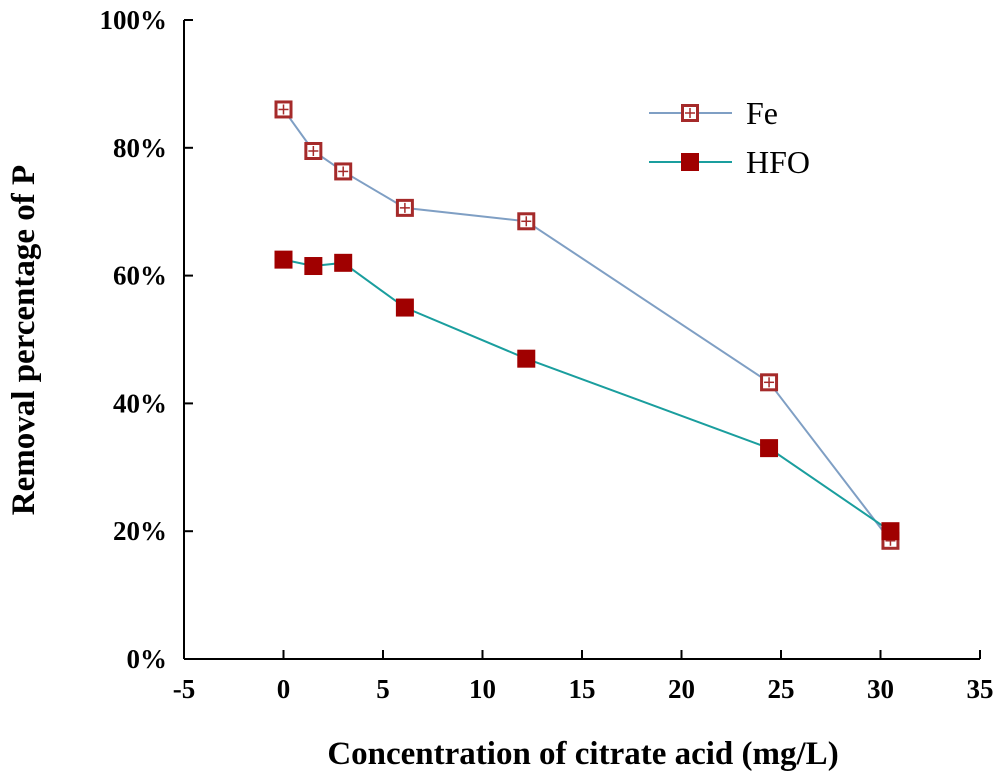 This screenshot has width=1000, height=776. I want to click on x-tick-label: 0, so click(284, 689).